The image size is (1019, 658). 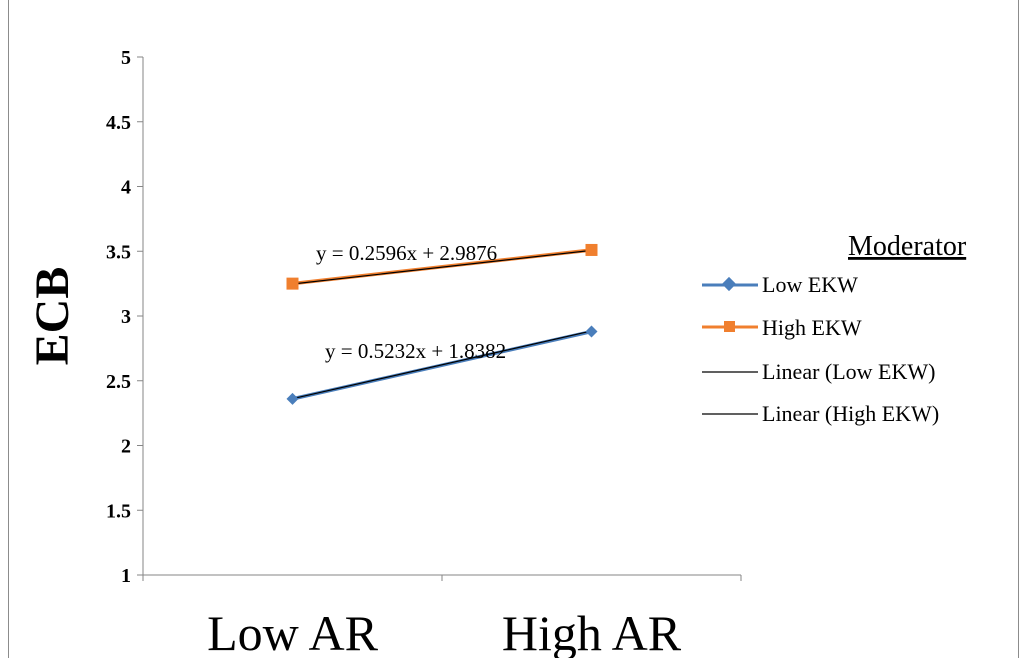 What do you see at coordinates (126, 58) in the screenshot?
I see `y-tick-label: 5` at bounding box center [126, 58].